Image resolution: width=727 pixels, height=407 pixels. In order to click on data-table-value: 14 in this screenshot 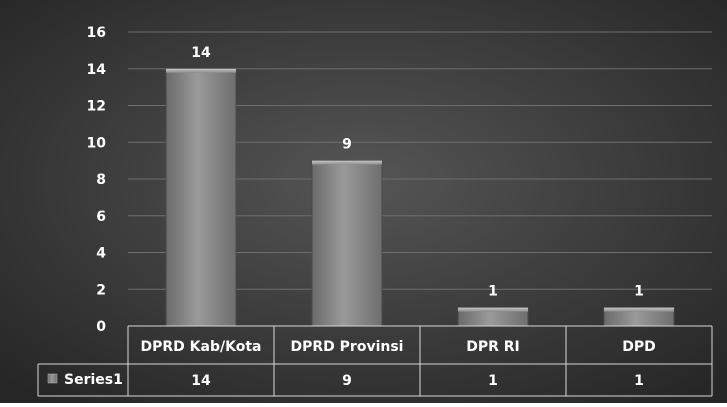, I will do `click(201, 381)`.